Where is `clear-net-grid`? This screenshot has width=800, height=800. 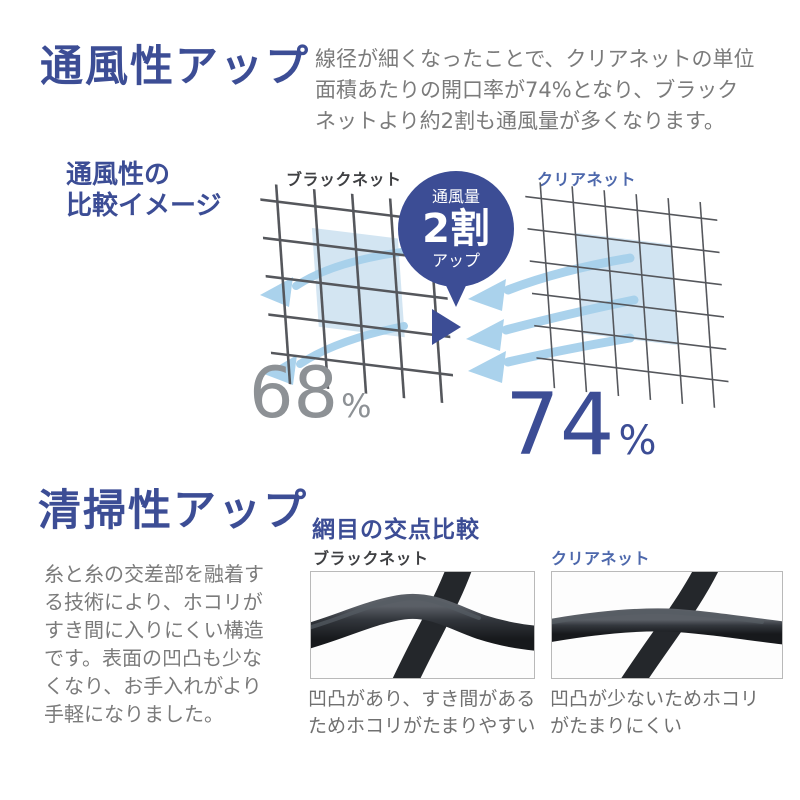 clear-net-grid is located at coordinates (627, 295).